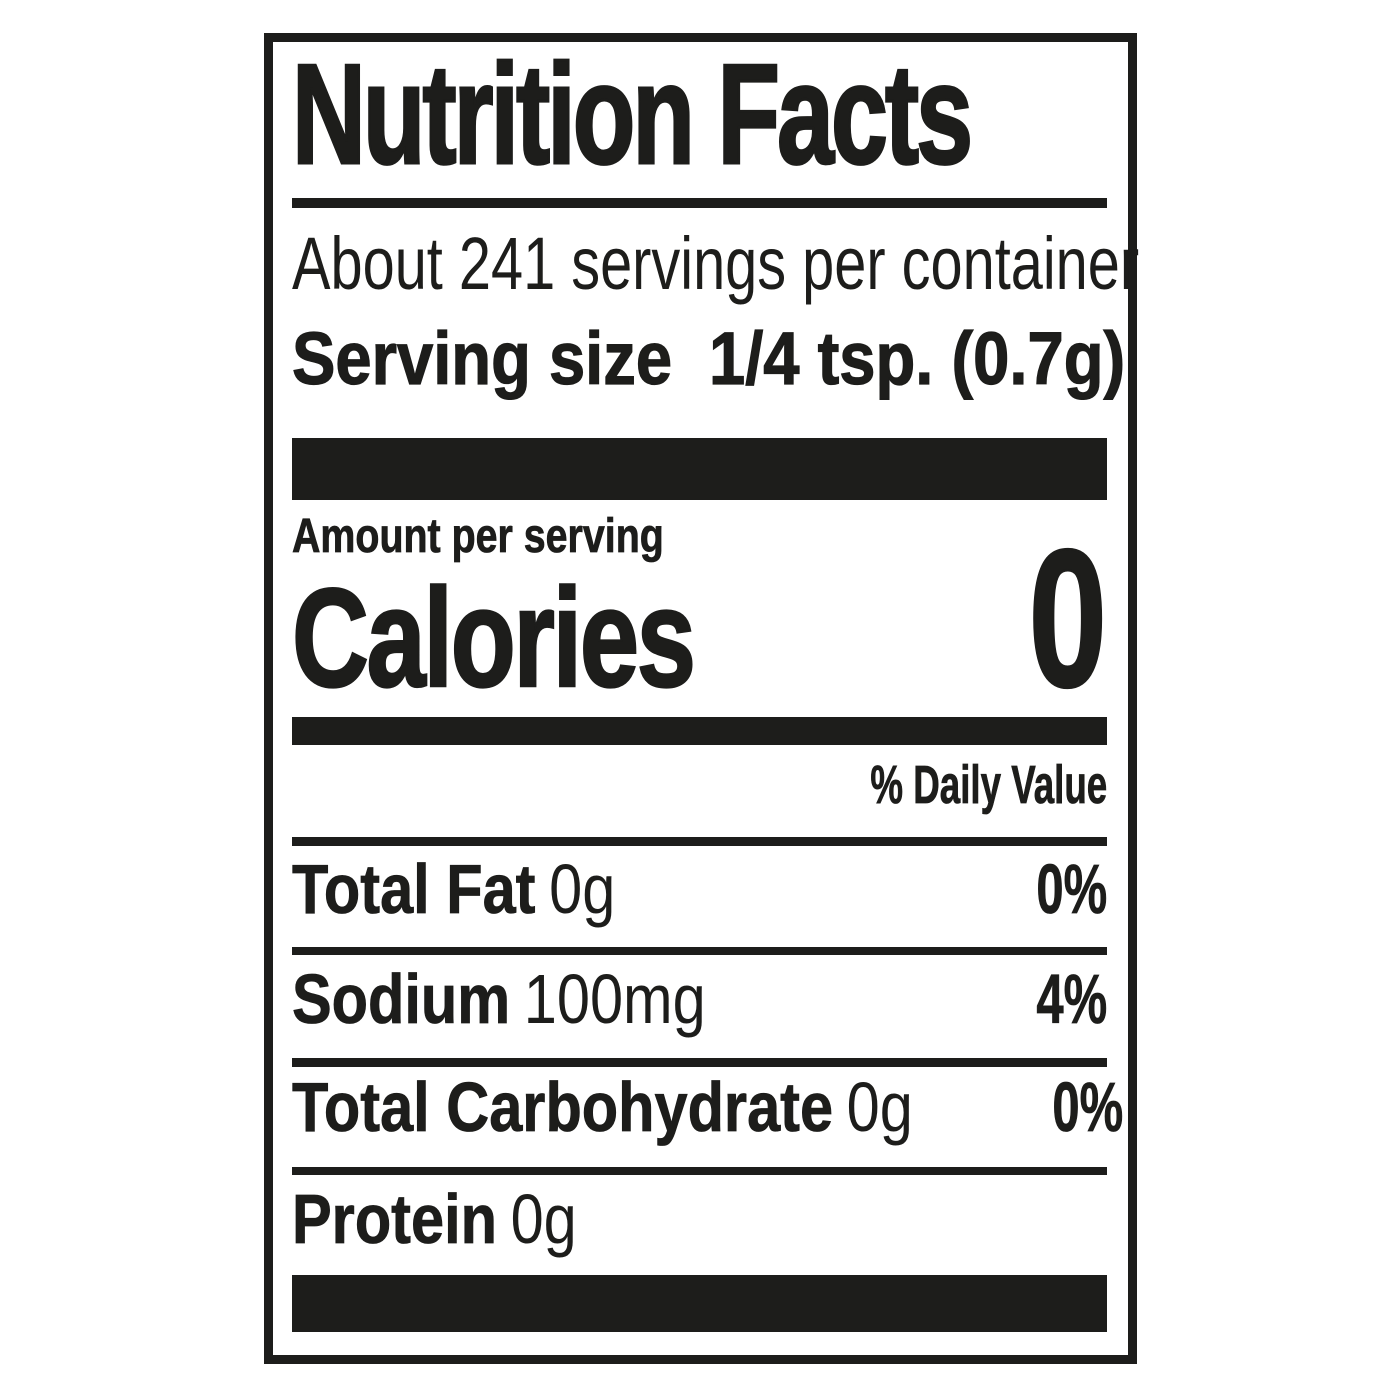  I want to click on label-title-block: Nutrition Facts, so click(699, 114).